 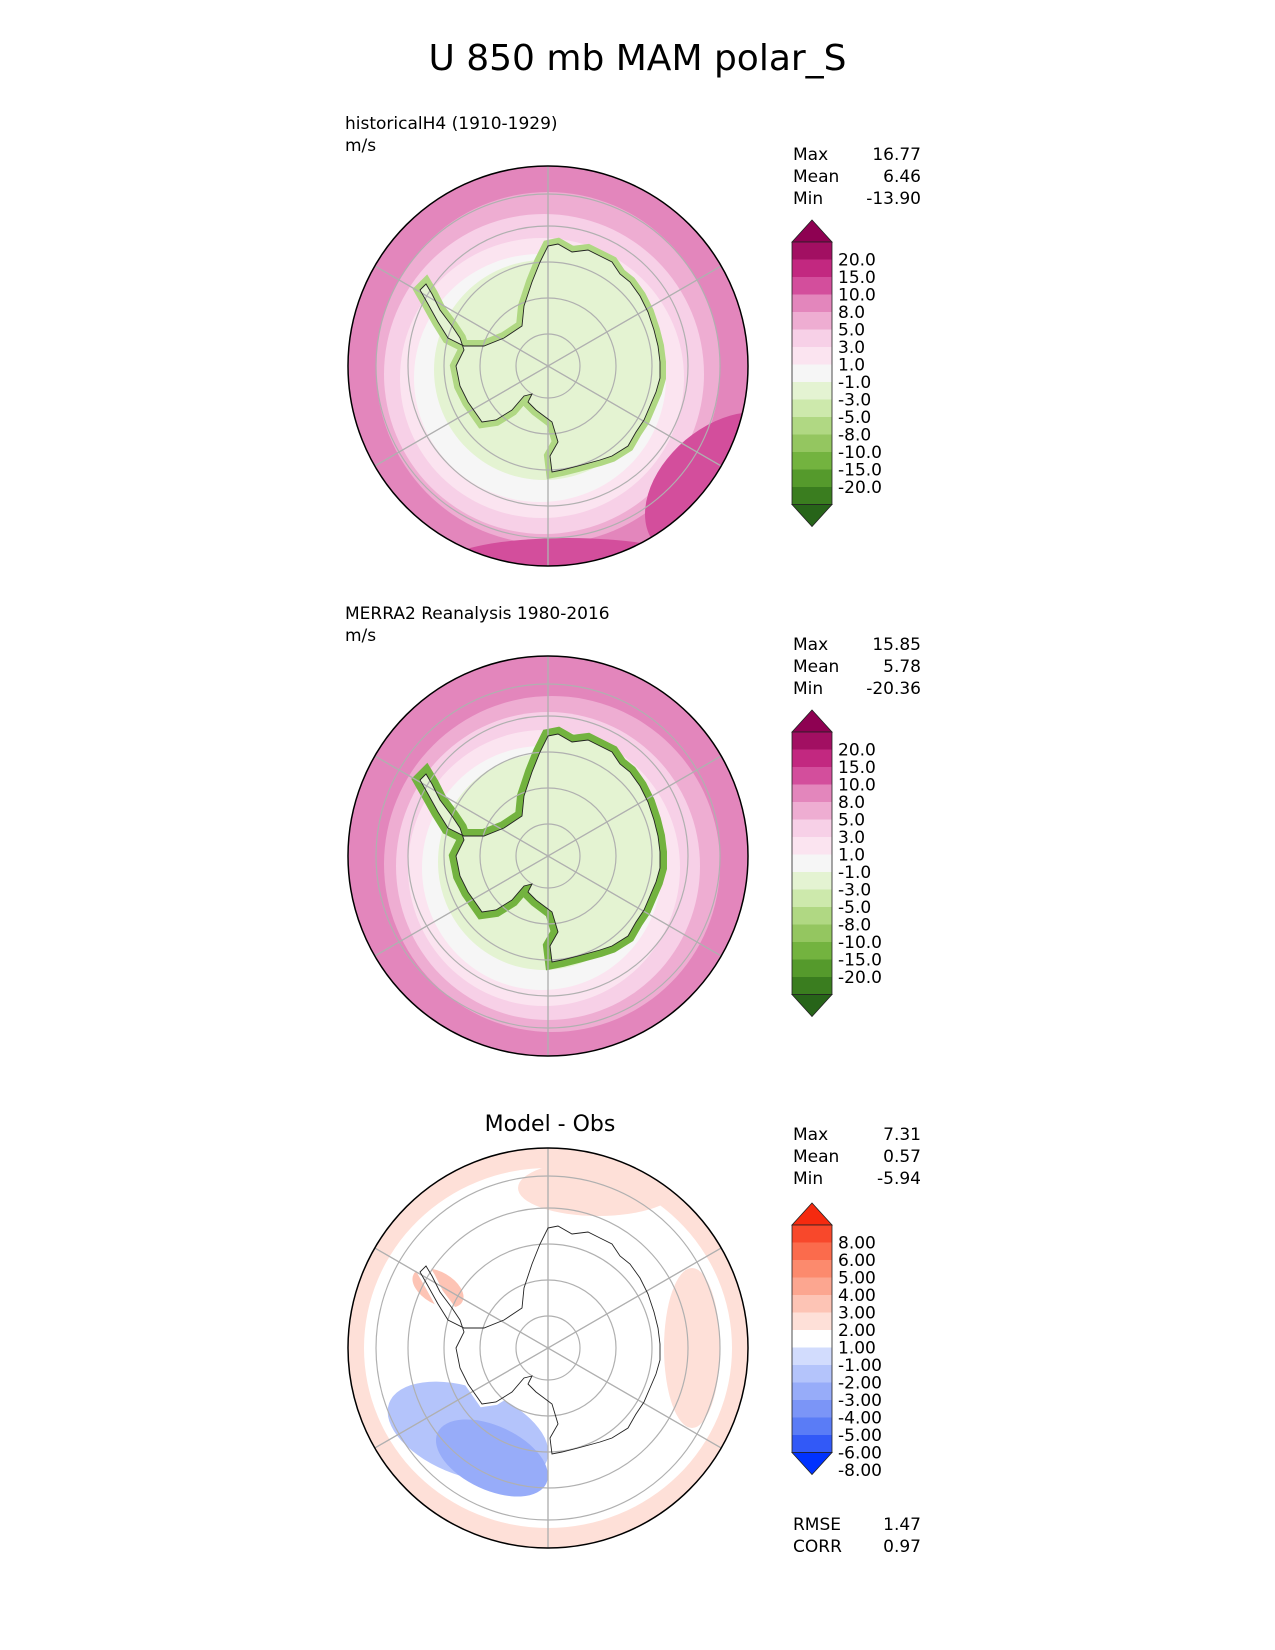 I want to click on stat-label: Max, so click(x=811, y=645).